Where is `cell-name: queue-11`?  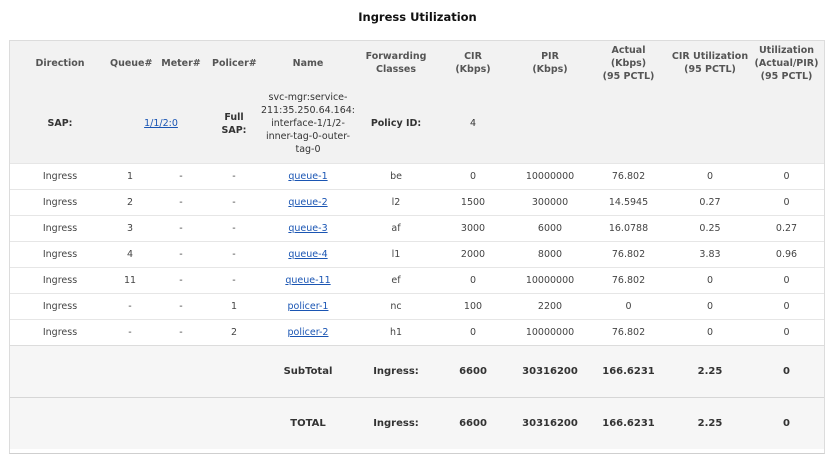
cell-name: queue-11 is located at coordinates (308, 279).